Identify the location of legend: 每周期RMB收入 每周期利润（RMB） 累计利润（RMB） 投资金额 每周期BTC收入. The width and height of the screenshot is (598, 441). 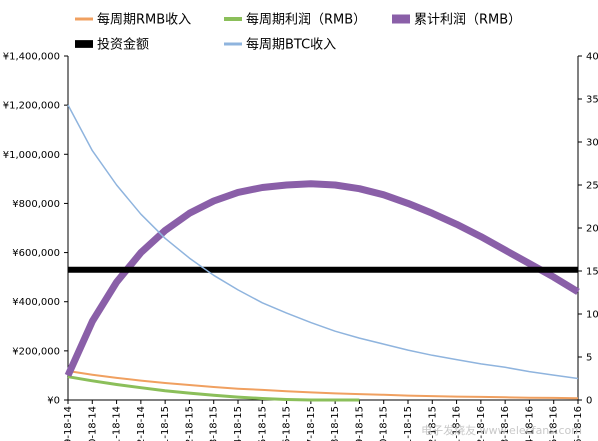
(298, 32).